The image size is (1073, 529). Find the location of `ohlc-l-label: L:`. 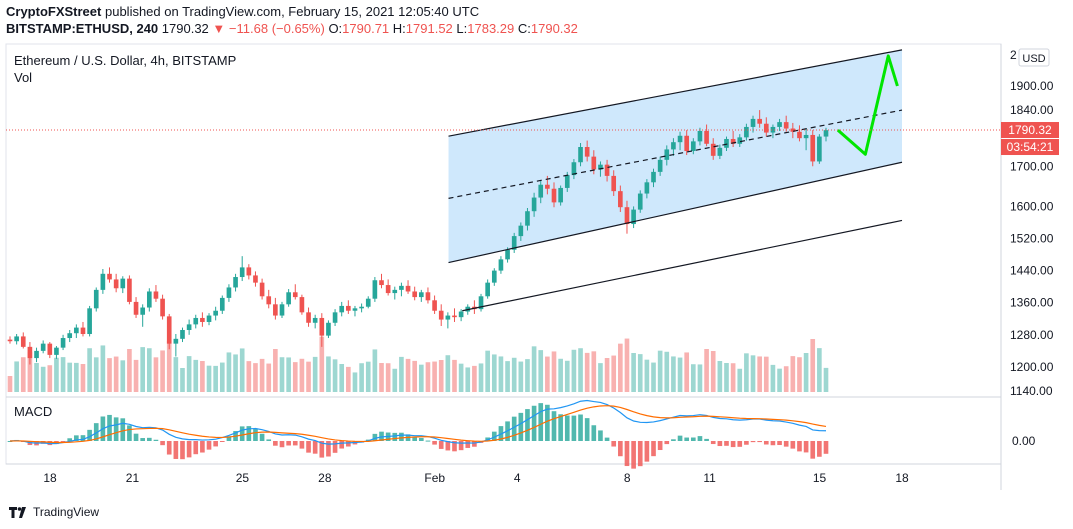

ohlc-l-label: L: is located at coordinates (462, 28).